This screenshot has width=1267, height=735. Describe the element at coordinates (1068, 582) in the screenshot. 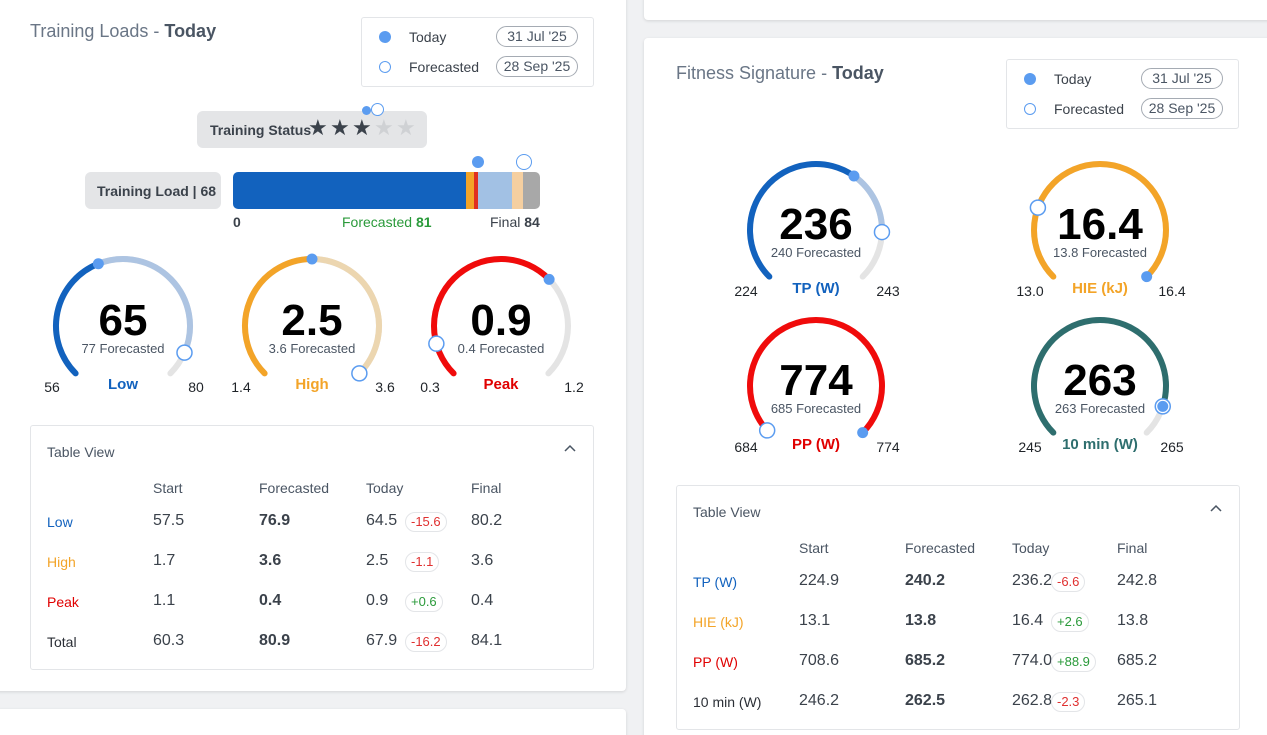

I see `delta-badge: -6.6` at that location.